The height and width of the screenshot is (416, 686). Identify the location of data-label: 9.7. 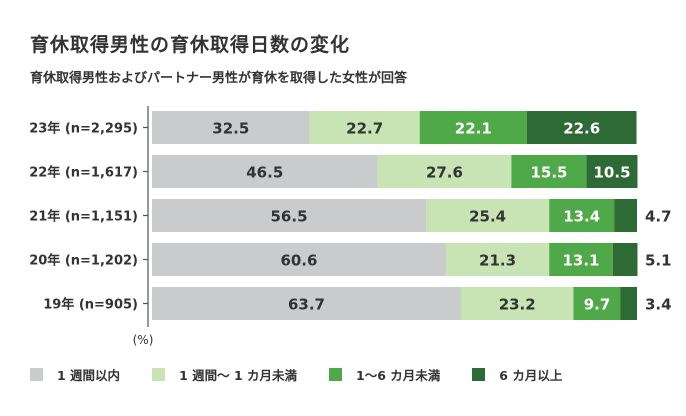
(597, 305).